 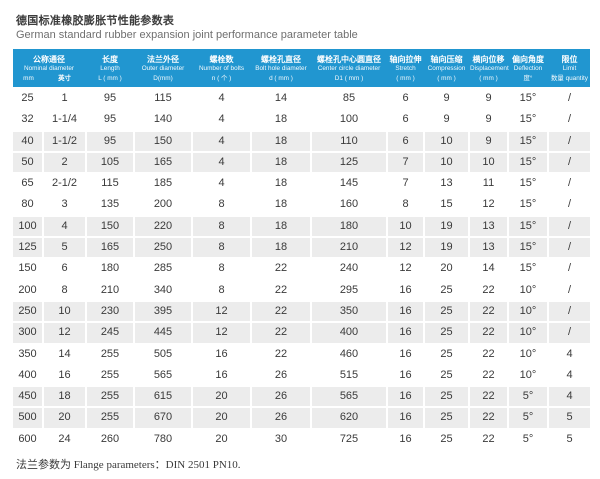 What do you see at coordinates (349, 141) in the screenshot?
I see `table-cell: 110` at bounding box center [349, 141].